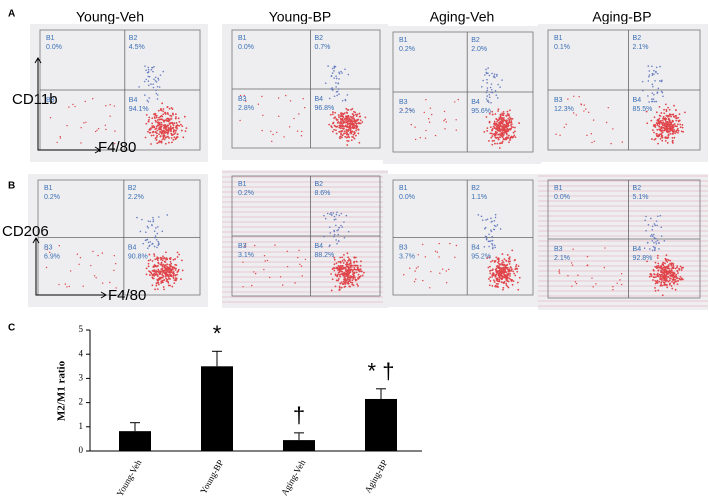 The width and height of the screenshot is (709, 496). I want to click on column-header: Young-BP, so click(300, 17).